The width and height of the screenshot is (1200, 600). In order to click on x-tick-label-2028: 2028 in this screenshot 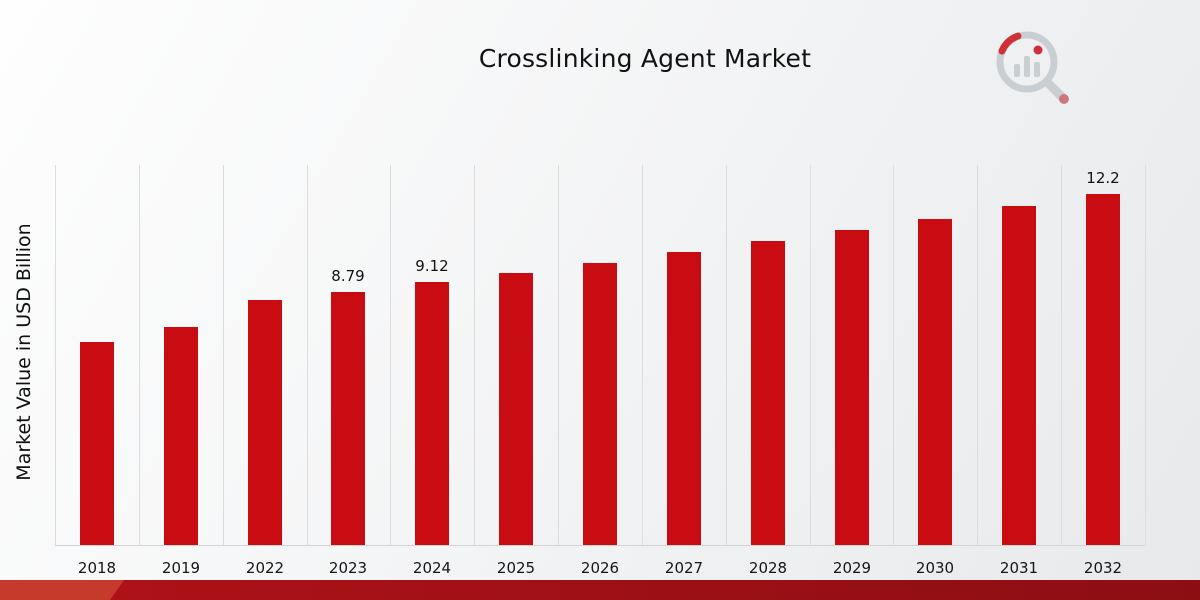, I will do `click(768, 568)`.